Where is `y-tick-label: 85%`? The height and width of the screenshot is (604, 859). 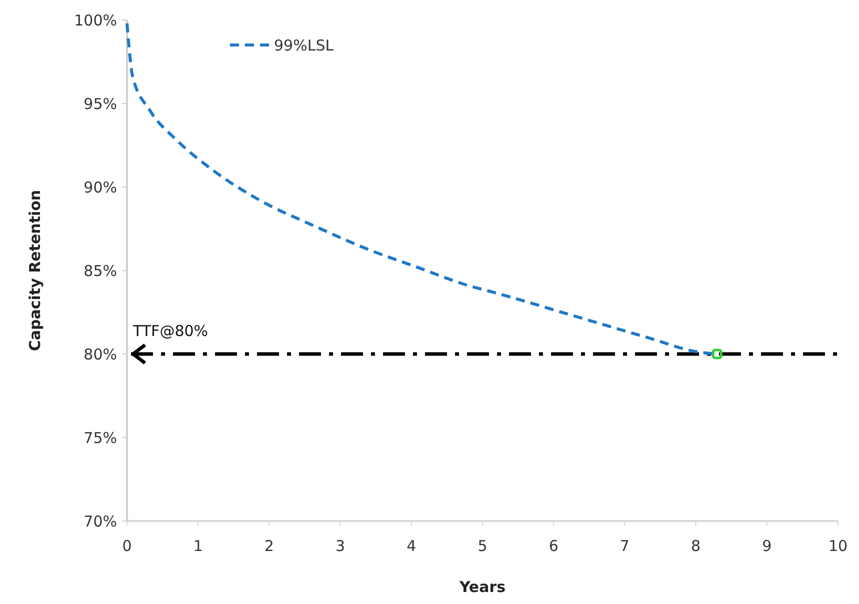
y-tick-label: 85% is located at coordinates (100, 271).